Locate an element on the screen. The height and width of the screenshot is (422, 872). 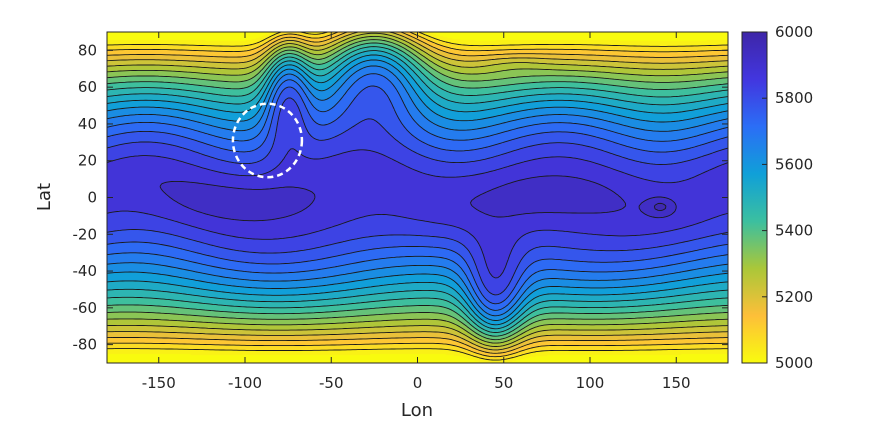
y-tick-label: 20 is located at coordinates (87, 161).